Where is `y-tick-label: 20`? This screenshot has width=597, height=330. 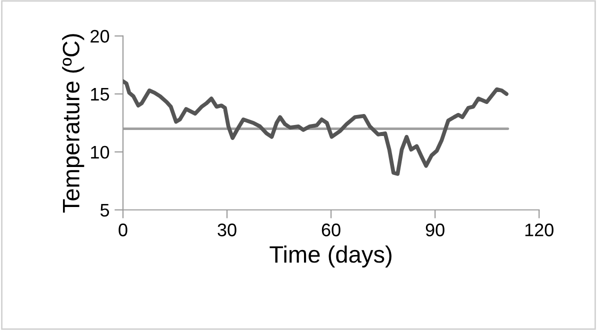 y-tick-label: 20 is located at coordinates (100, 36).